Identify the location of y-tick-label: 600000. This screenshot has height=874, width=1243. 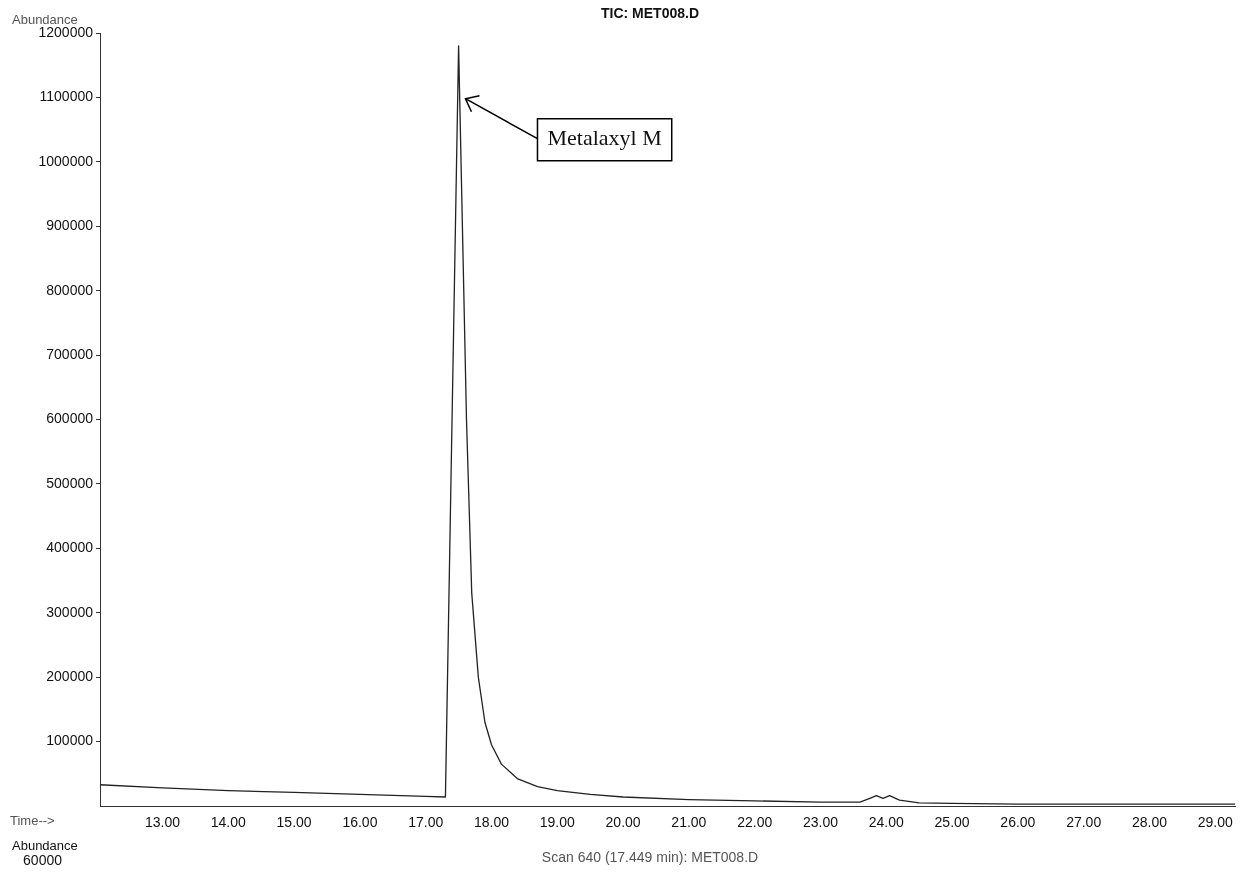
(70, 418).